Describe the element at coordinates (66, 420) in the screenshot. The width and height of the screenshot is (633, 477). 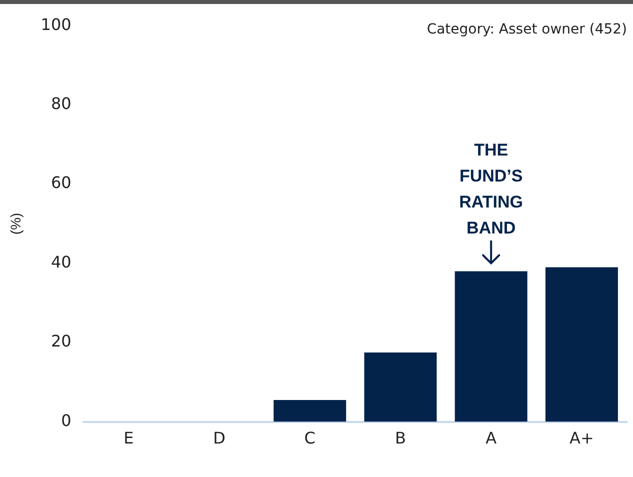
I see `y-tick-label: 0` at that location.